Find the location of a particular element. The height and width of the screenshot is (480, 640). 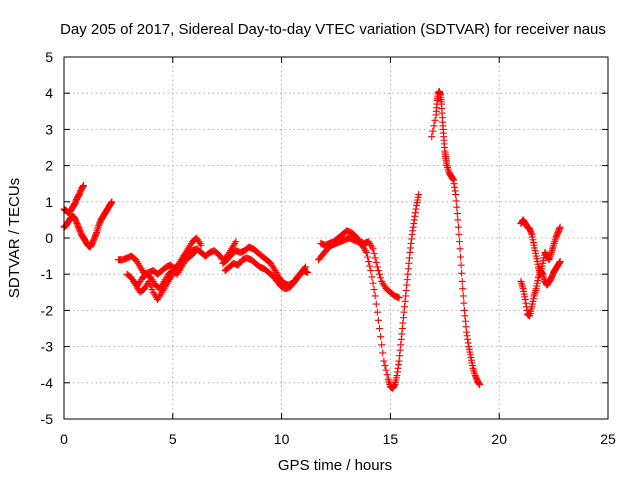

x-tick-label: 15 is located at coordinates (391, 439).